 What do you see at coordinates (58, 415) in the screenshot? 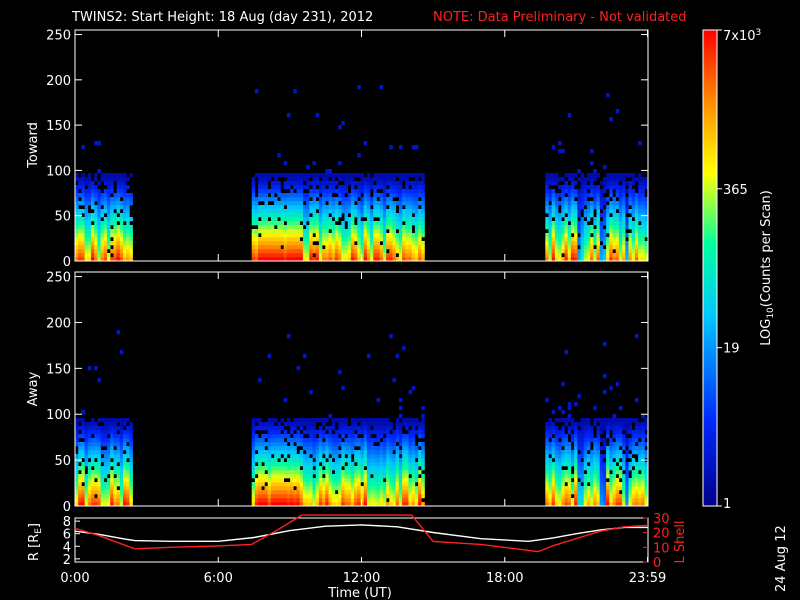
I see `y-tick-label: 100` at bounding box center [58, 415].